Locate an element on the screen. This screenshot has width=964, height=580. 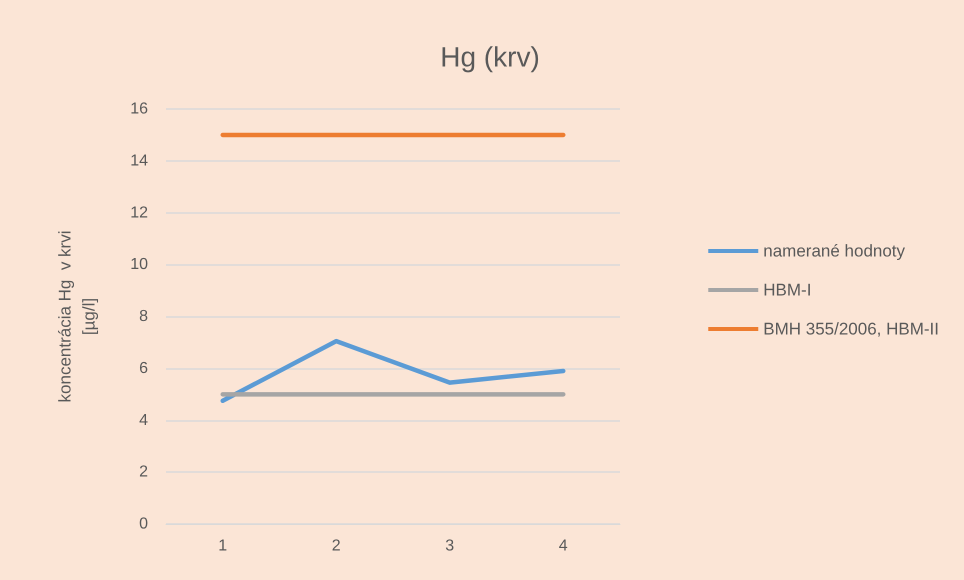
y-tick-label: 4 is located at coordinates (143, 420).